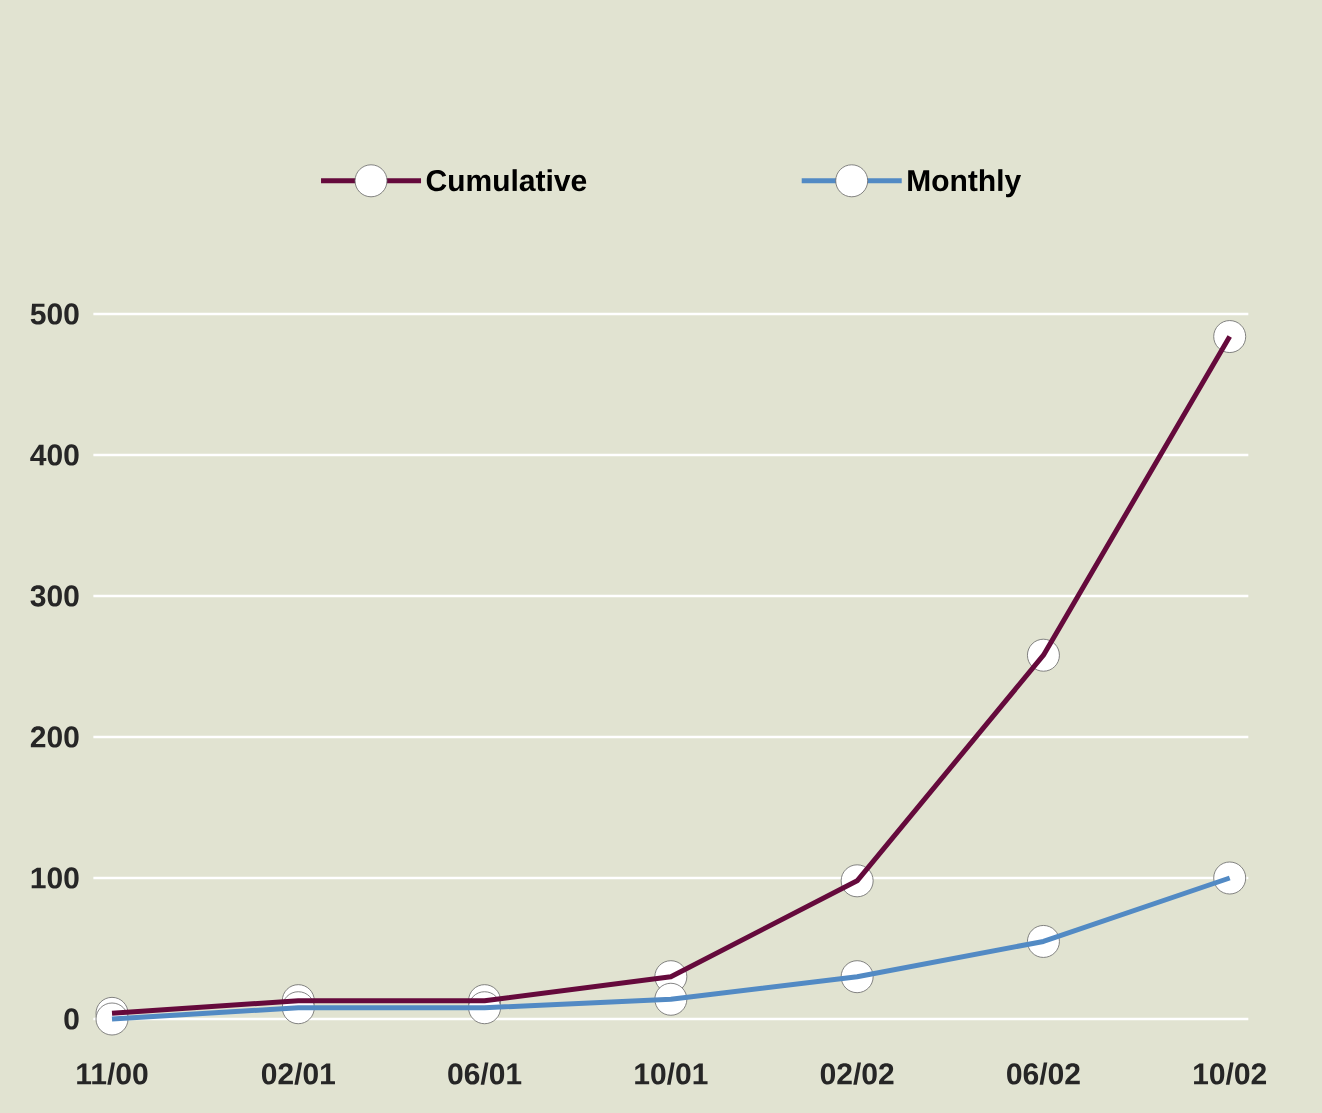 The image size is (1322, 1113). What do you see at coordinates (54, 455) in the screenshot?
I see `y-tick-label: 400` at bounding box center [54, 455].